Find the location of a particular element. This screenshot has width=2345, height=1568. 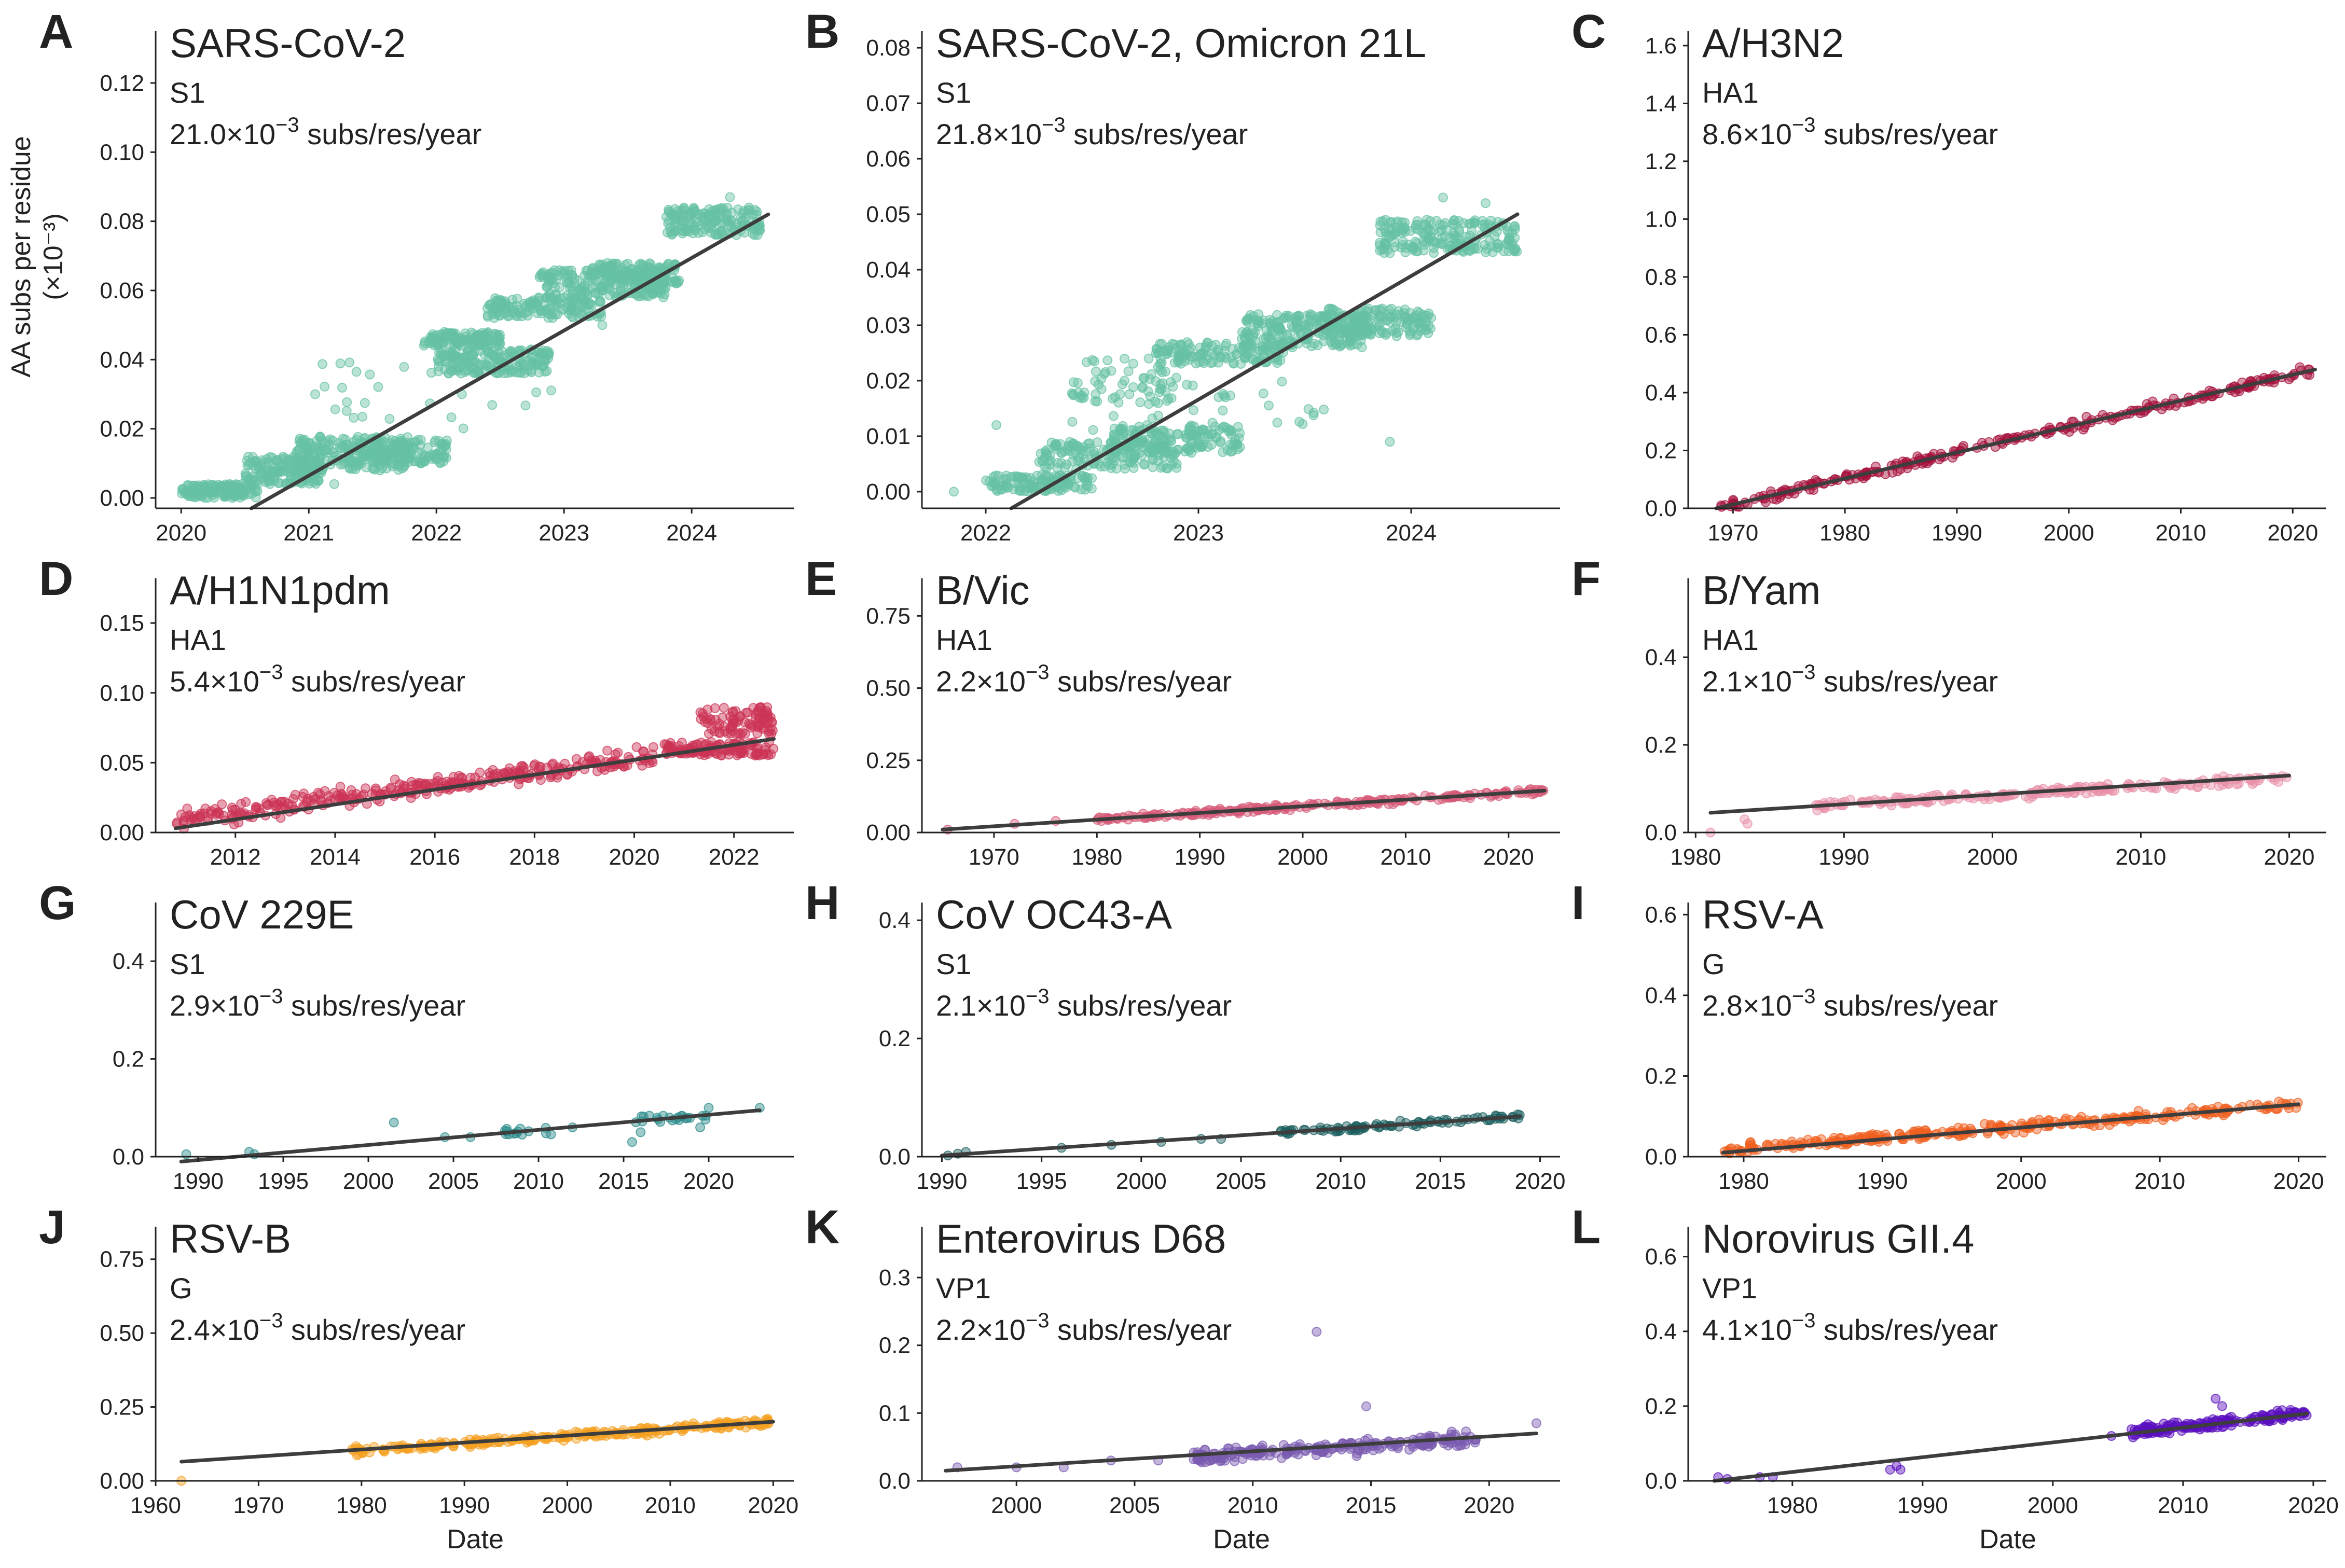

panel-title-g: CoV 229E is located at coordinates (262, 914).